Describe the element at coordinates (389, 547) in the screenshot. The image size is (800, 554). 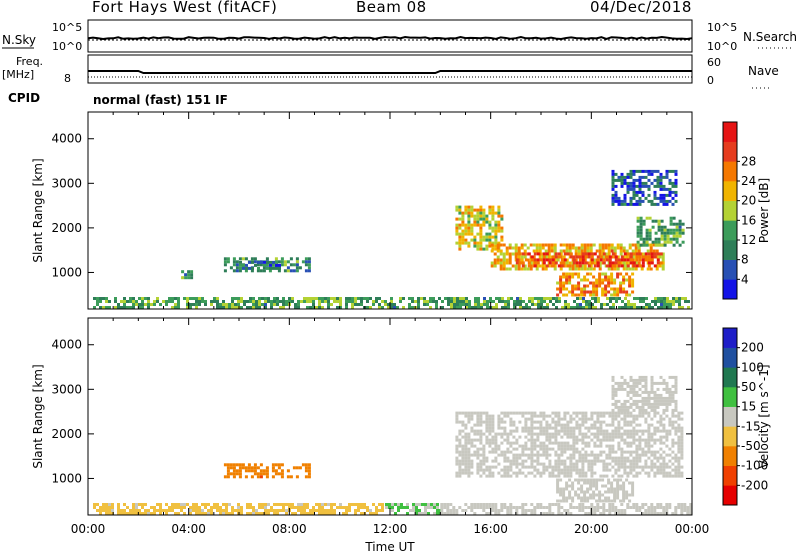
I see `x-axis-label: Time UT` at that location.